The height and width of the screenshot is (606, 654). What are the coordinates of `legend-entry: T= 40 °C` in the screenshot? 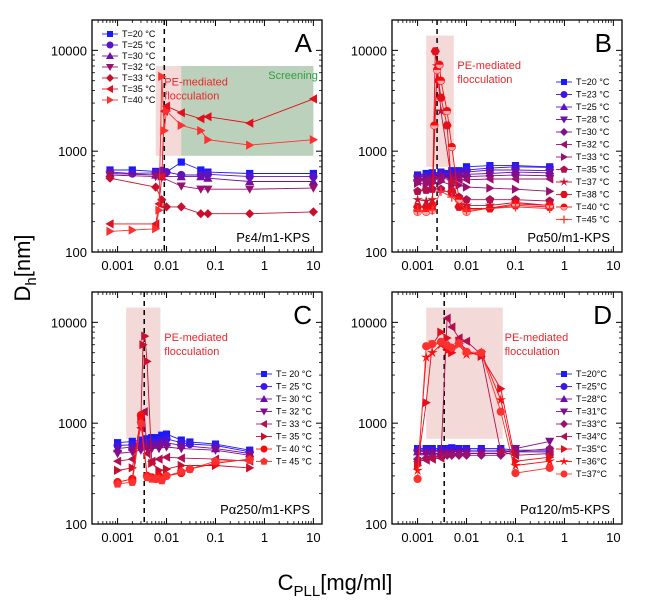 It's located at (294, 449).